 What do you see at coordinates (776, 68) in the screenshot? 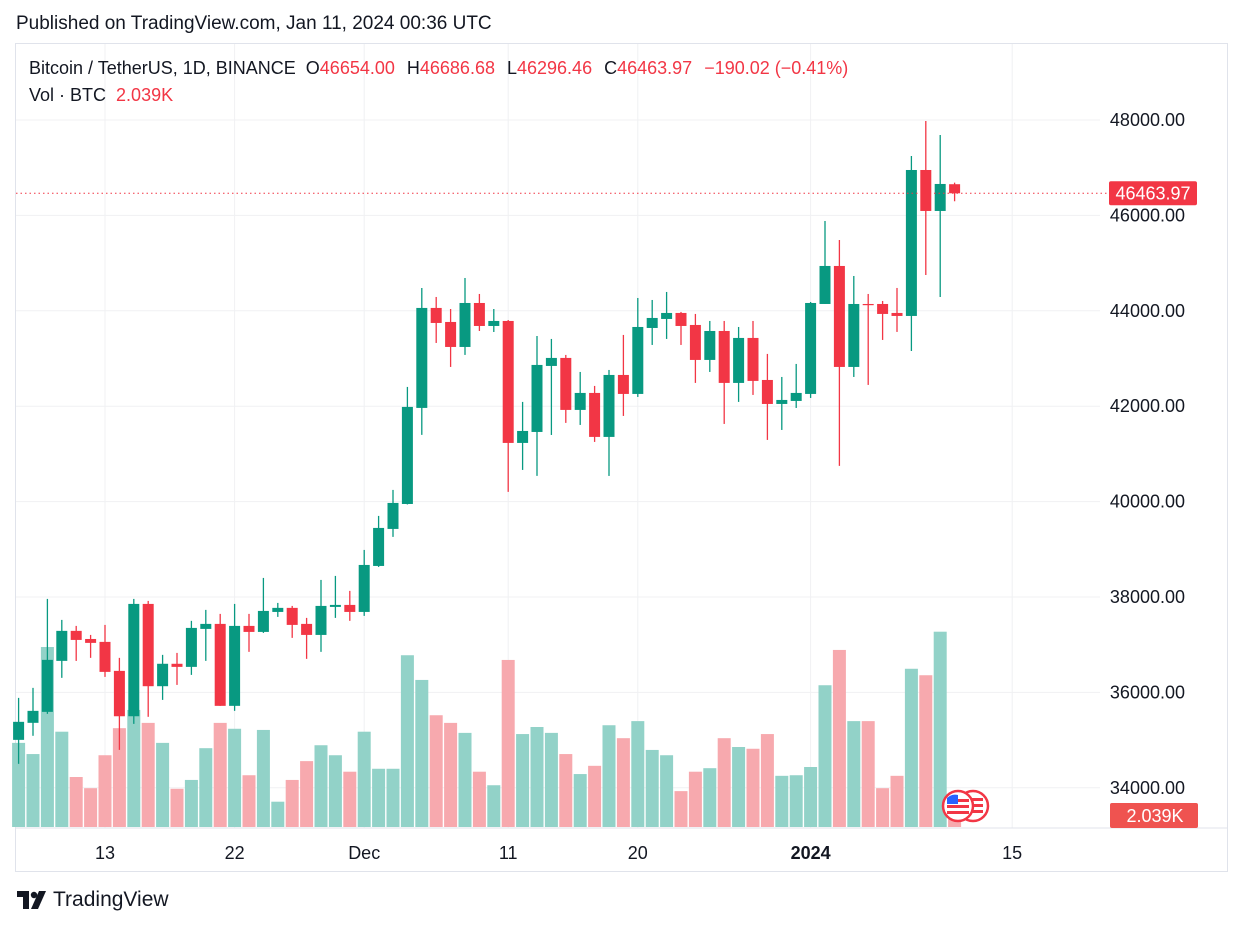
I see `change-value: −190.02 (−0.41%)` at bounding box center [776, 68].